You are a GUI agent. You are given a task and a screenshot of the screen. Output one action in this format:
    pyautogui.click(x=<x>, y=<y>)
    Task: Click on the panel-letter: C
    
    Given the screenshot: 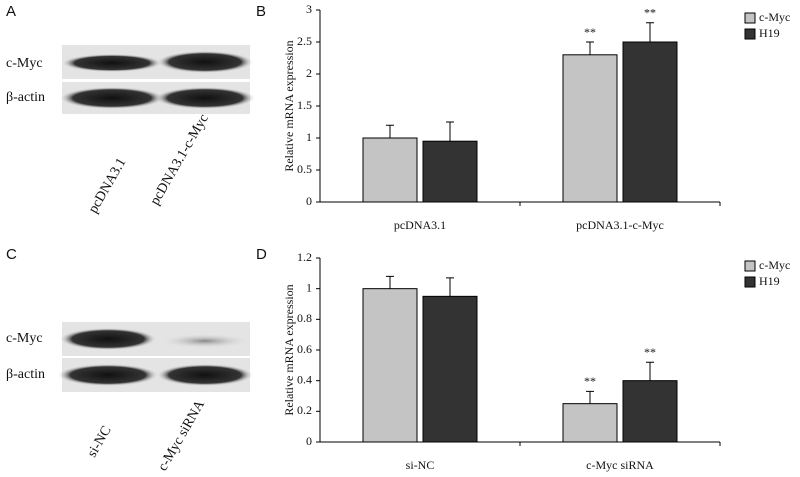 What is the action you would take?
    pyautogui.click(x=11, y=254)
    